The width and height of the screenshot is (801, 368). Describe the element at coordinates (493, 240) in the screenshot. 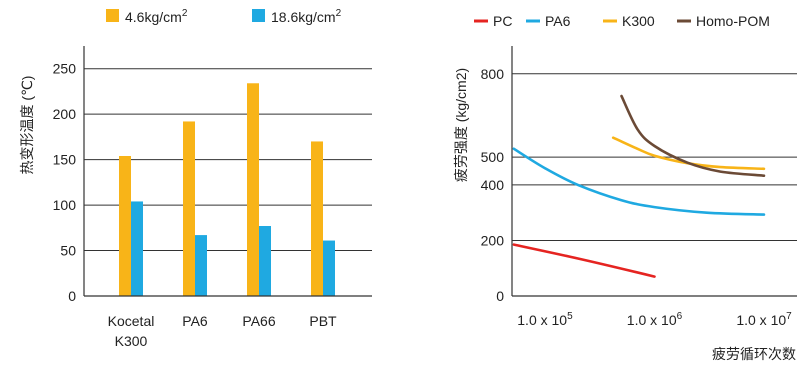

I see `line-chart-y-tick-label: 200` at that location.